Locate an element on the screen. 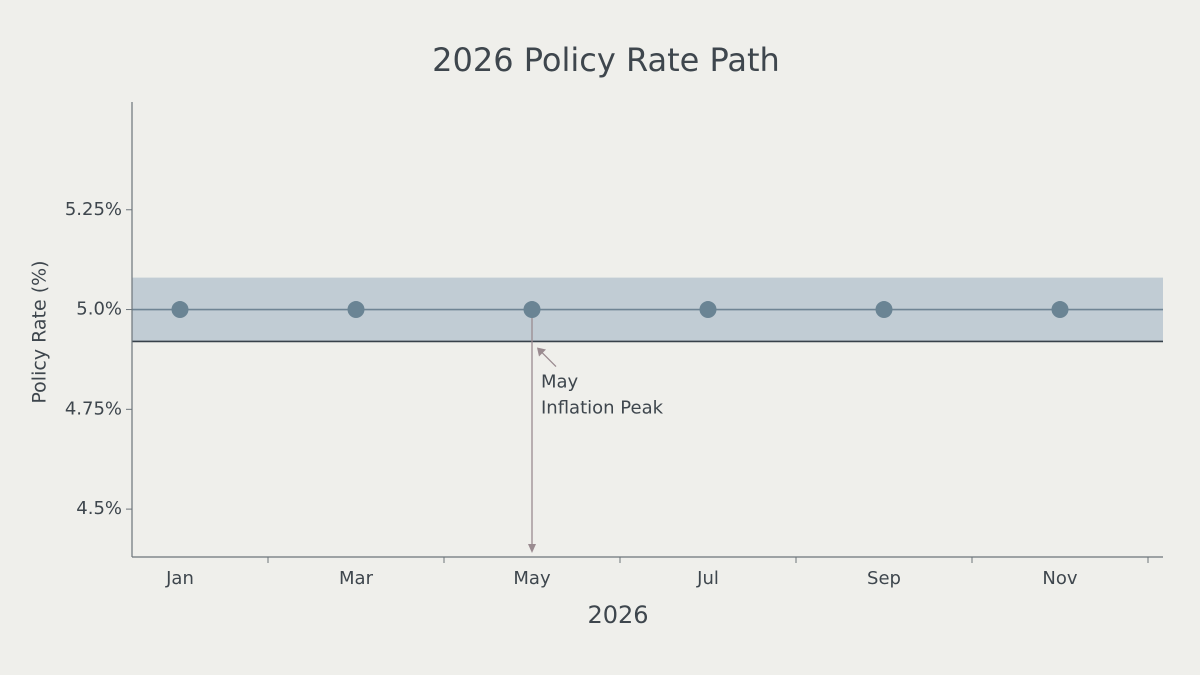 The image size is (1200, 675). x-tick-label: May is located at coordinates (532, 578).